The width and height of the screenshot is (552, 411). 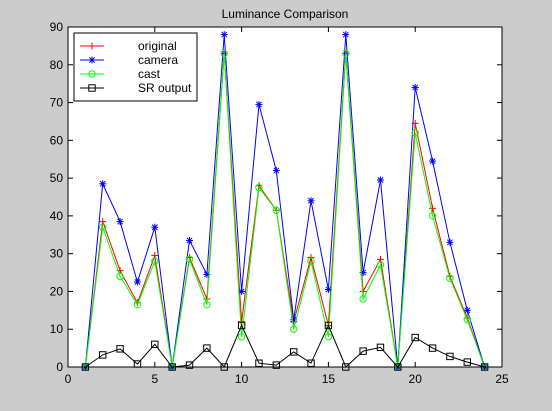 I want to click on legend-marker-original, so click(x=92, y=46).